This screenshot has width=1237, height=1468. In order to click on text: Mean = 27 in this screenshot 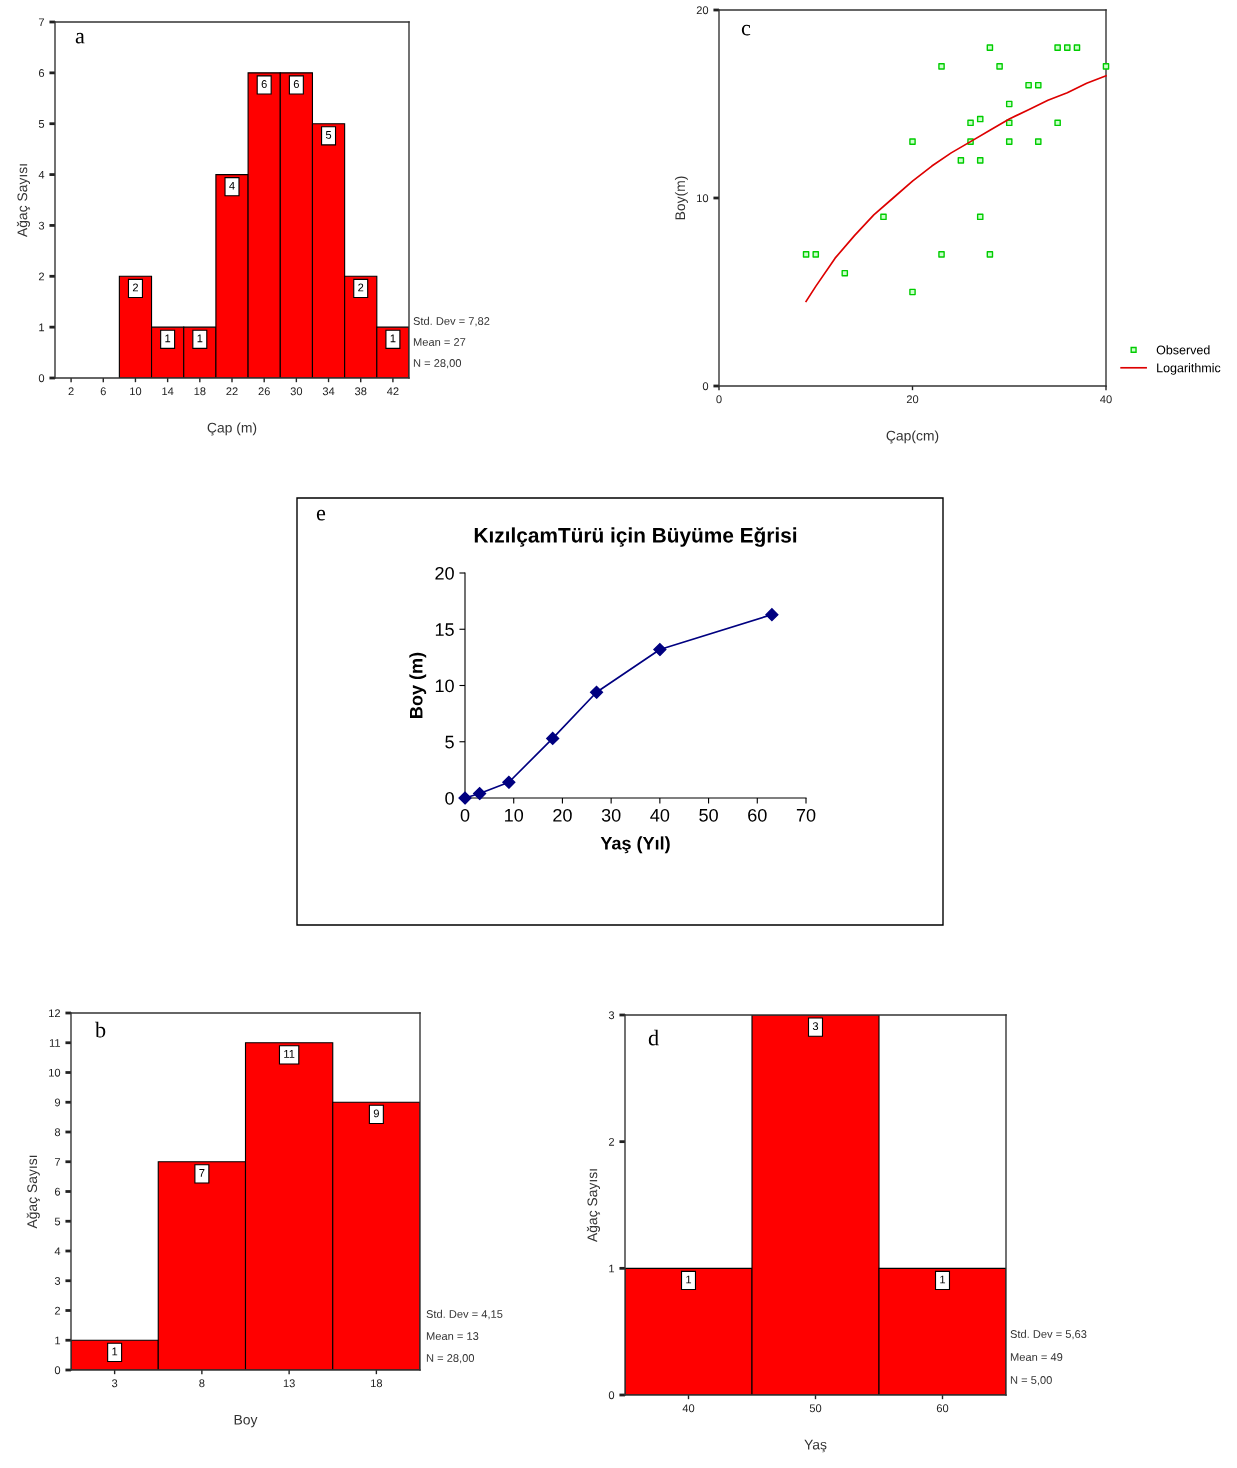, I will do `click(439, 342)`.